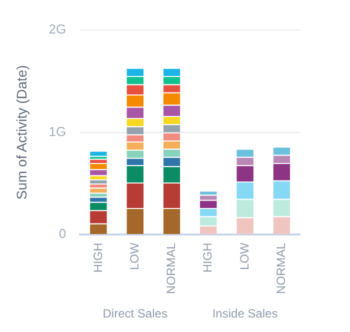 The image size is (350, 332). What do you see at coordinates (245, 313) in the screenshot?
I see `text: Inside Sales` at bounding box center [245, 313].